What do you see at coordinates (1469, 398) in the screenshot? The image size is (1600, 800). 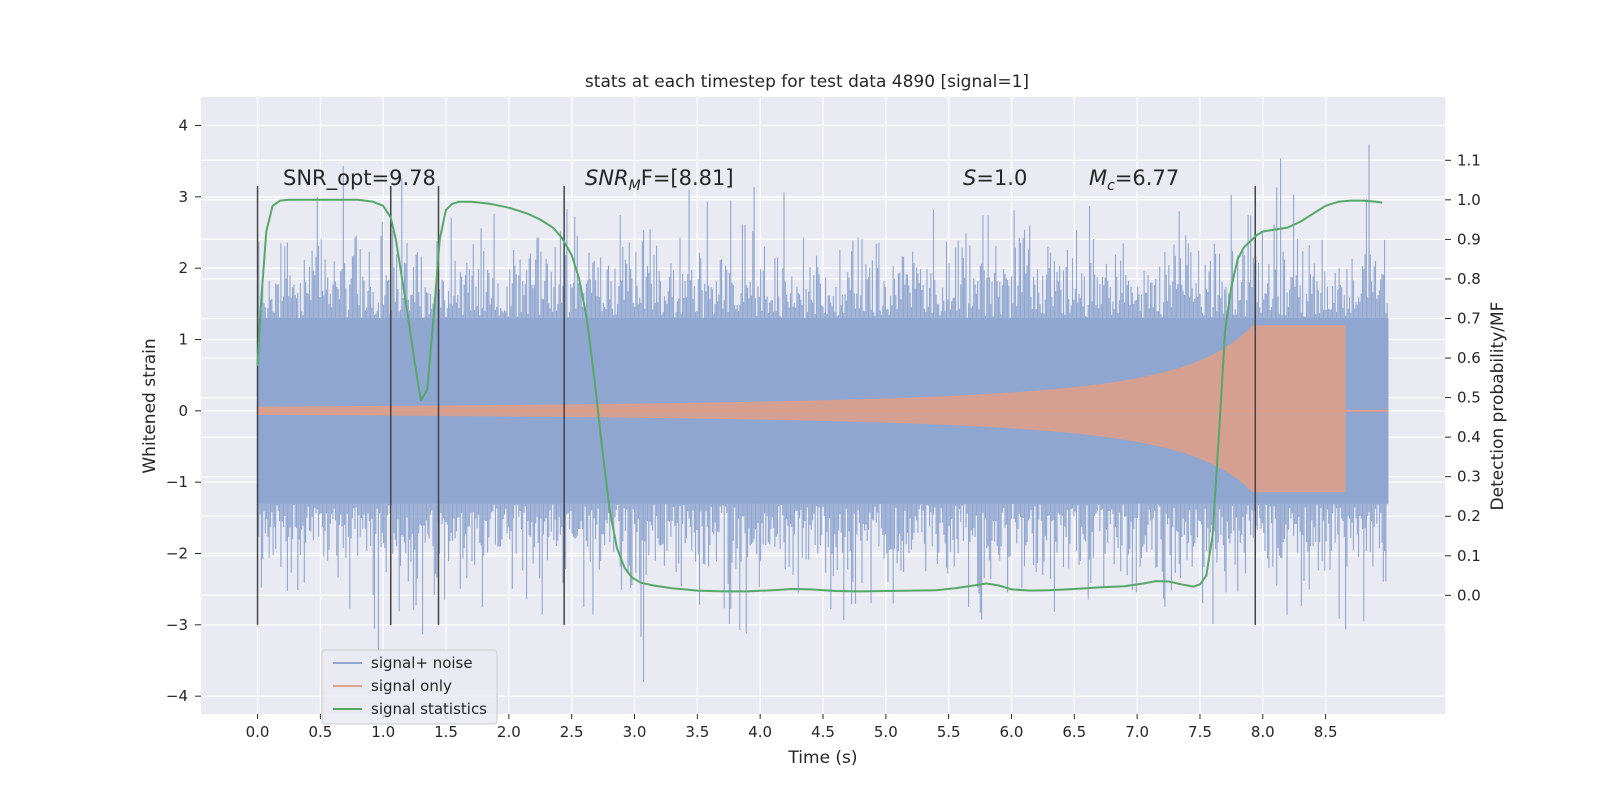 I see `y-right-tick-label-6: 0.5` at bounding box center [1469, 398].